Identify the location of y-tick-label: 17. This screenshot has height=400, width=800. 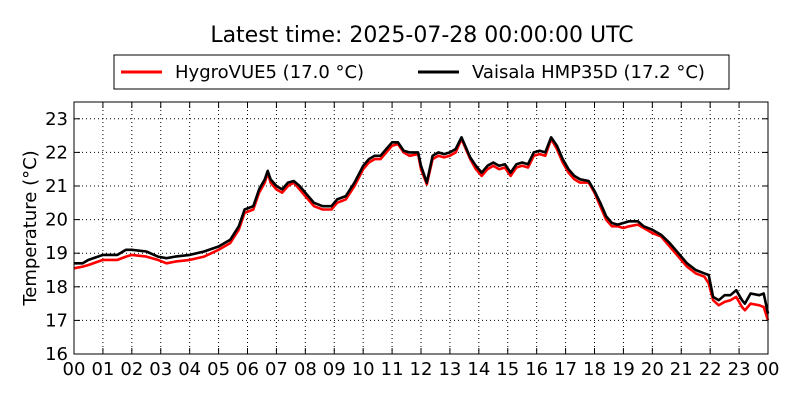
(56, 320).